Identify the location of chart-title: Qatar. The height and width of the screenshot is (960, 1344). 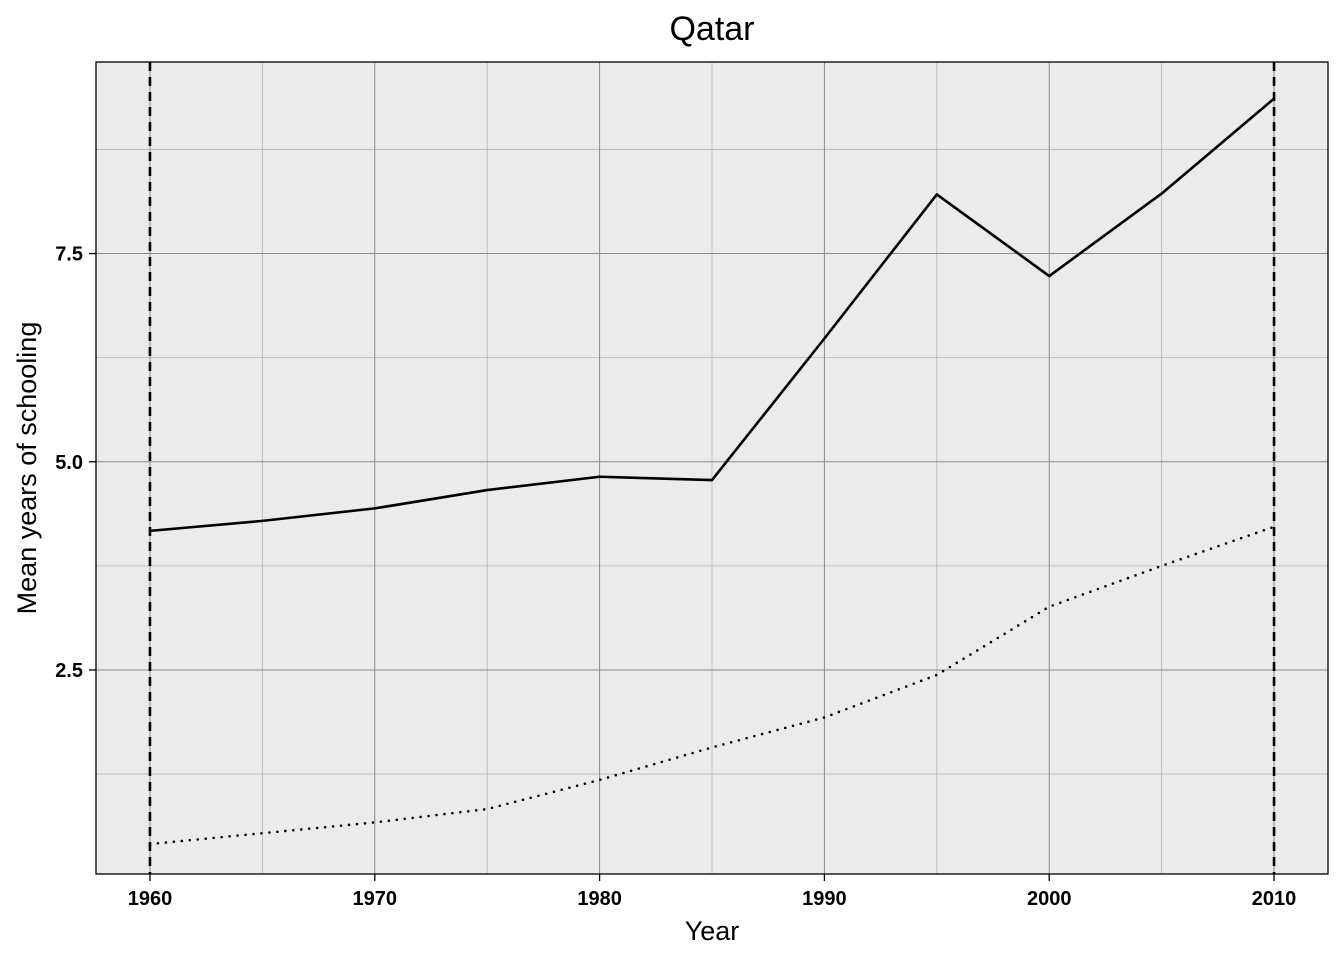
(711, 29).